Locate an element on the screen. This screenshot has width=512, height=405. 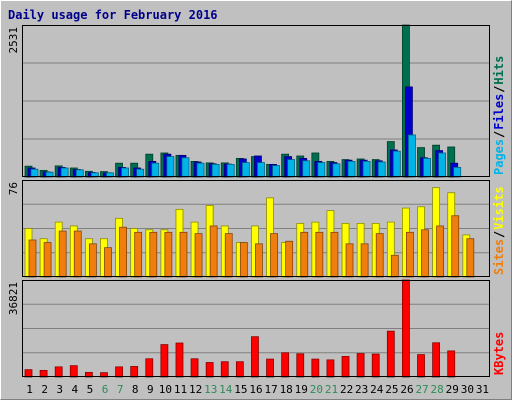
x-tick-label-day-18: 18 is located at coordinates (286, 389).